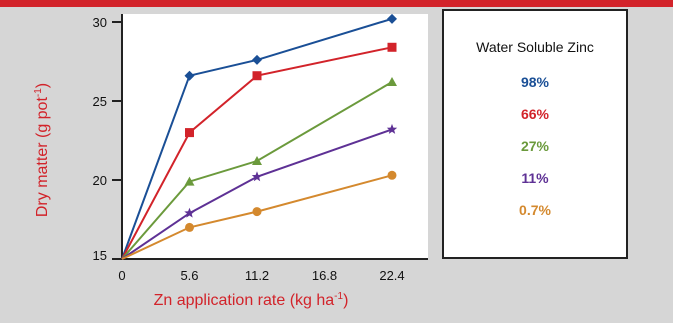 This screenshot has height=323, width=673. Describe the element at coordinates (535, 146) in the screenshot. I see `legend-item: 27%` at that location.